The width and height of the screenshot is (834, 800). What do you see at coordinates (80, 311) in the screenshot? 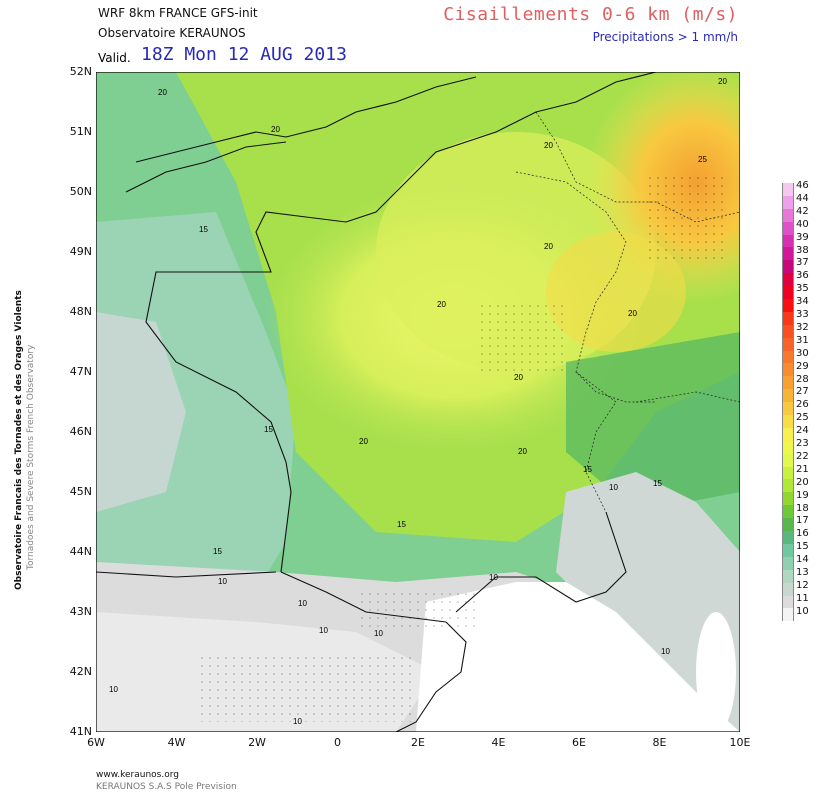
I see `latitude-label: 48N` at bounding box center [80, 311].